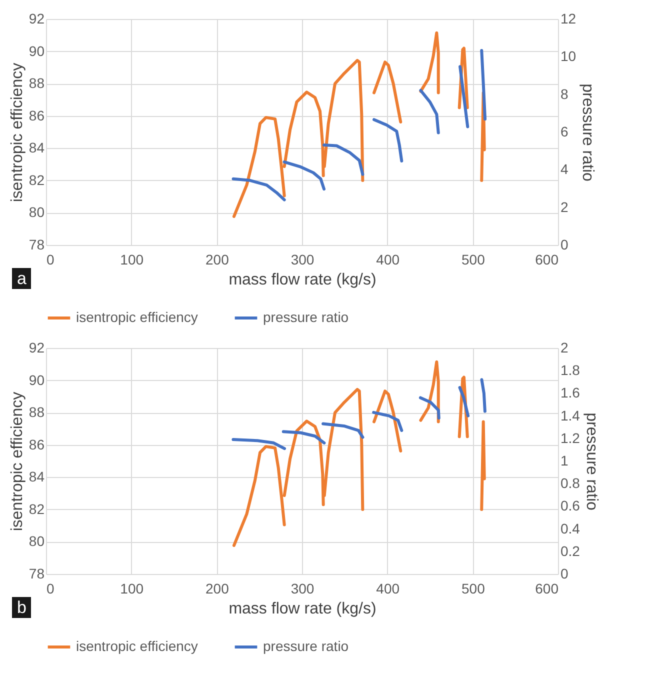 This screenshot has width=646, height=677. Describe the element at coordinates (570, 370) in the screenshot. I see `y2-tick-label: 1.8` at that location.